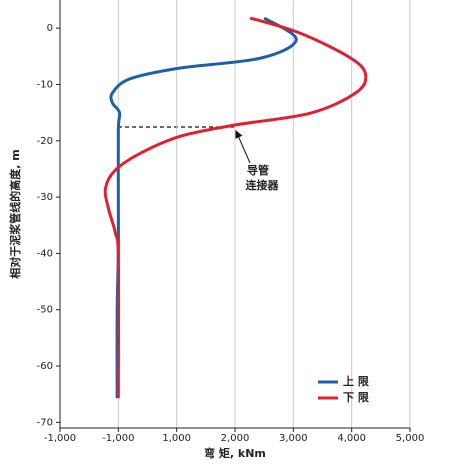  What do you see at coordinates (45, 253) in the screenshot?
I see `y-tick-label: -40` at bounding box center [45, 253].